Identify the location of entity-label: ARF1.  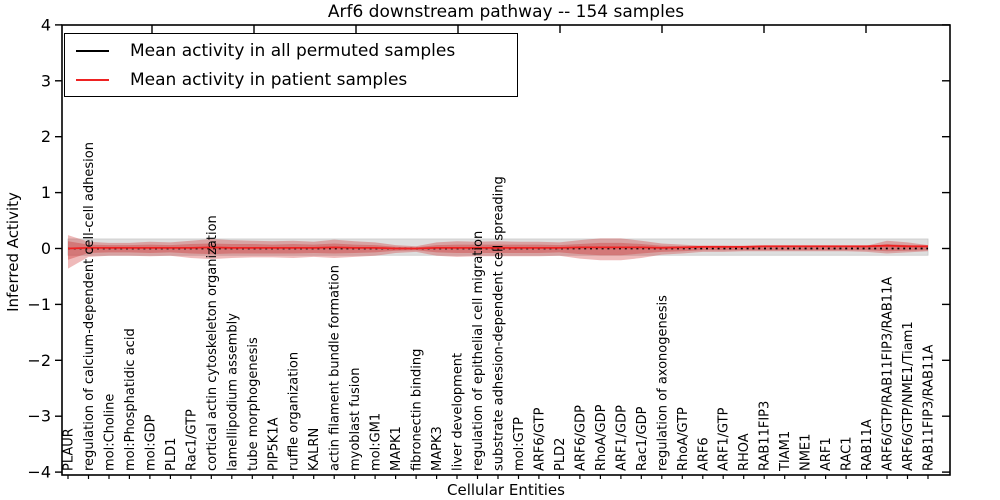
(826, 454).